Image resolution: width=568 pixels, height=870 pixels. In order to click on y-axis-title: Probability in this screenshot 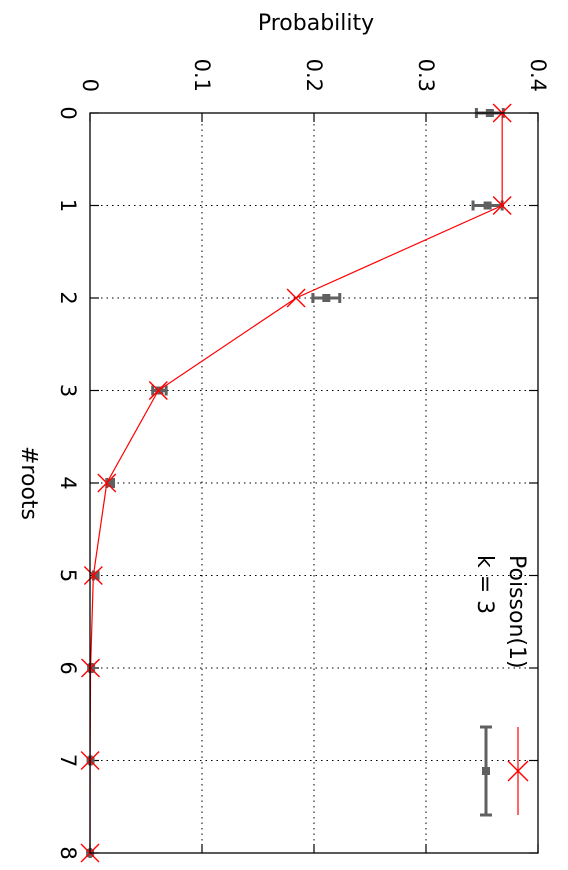, I will do `click(316, 23)`.